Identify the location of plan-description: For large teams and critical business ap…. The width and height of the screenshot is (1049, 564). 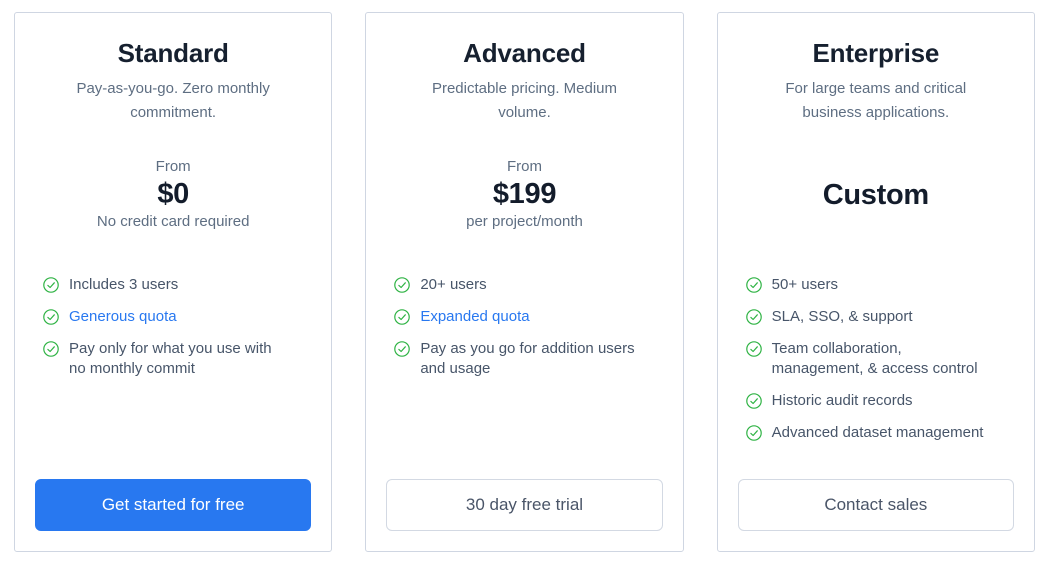
(876, 100).